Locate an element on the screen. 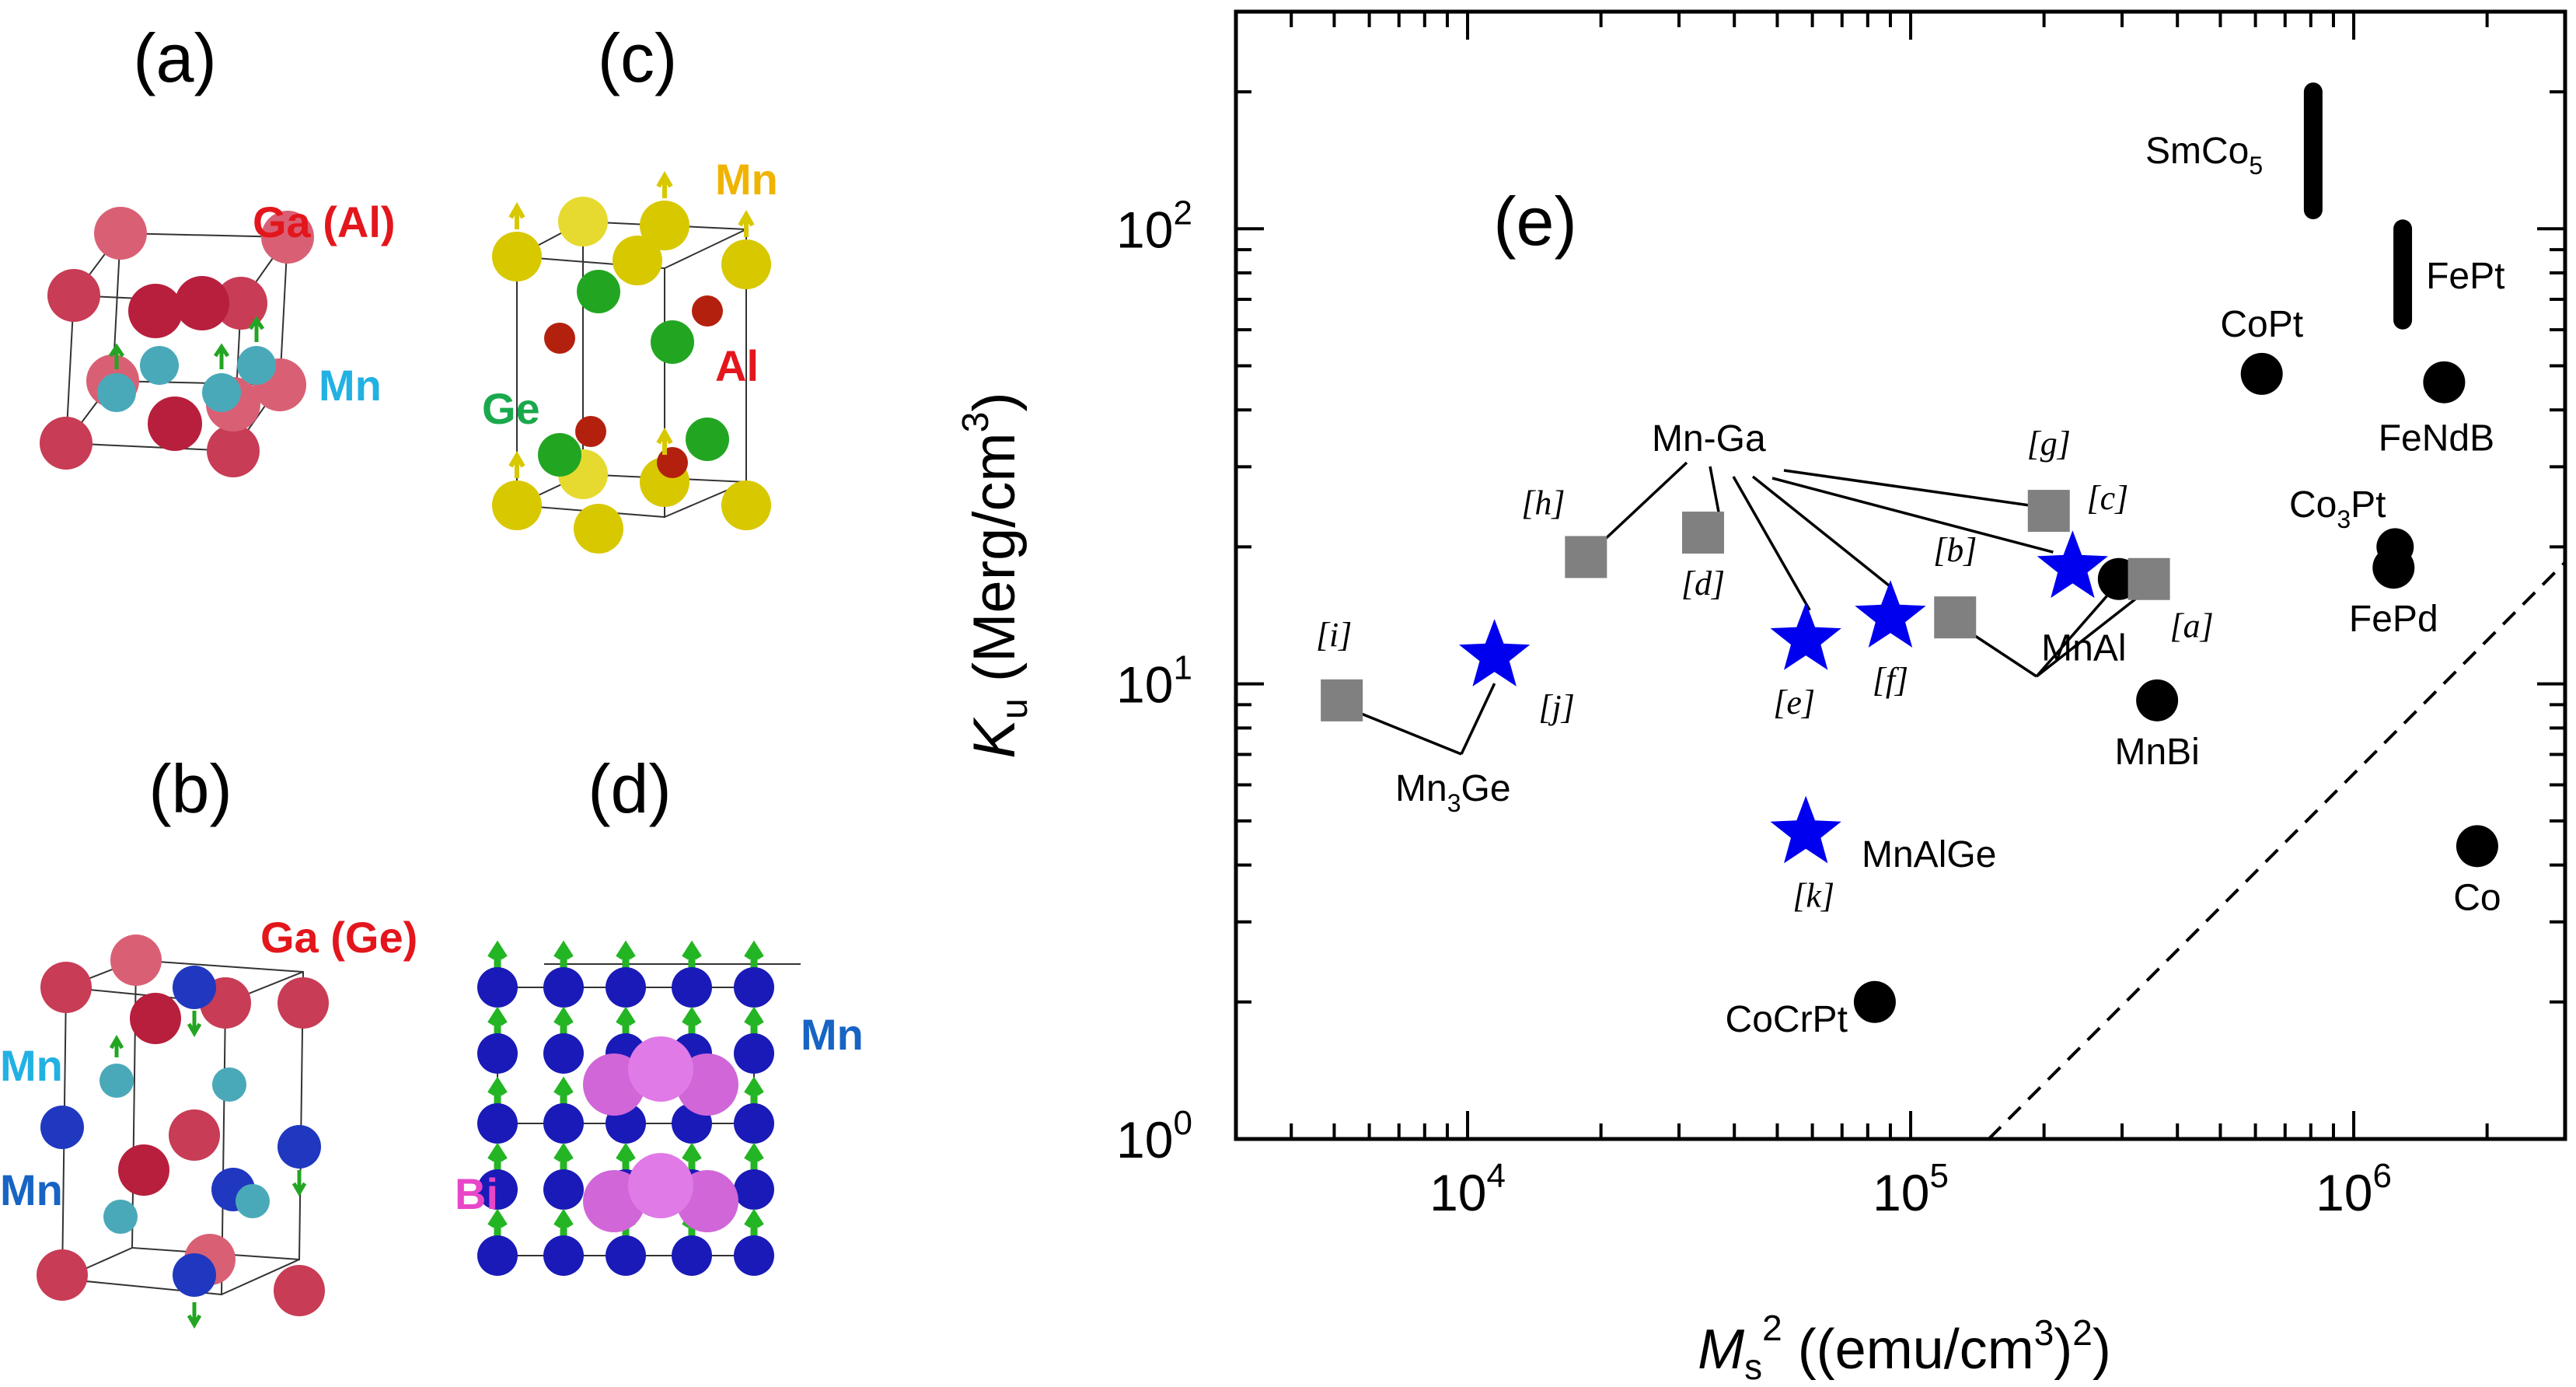  reference-label-co: Co is located at coordinates (2477, 897).